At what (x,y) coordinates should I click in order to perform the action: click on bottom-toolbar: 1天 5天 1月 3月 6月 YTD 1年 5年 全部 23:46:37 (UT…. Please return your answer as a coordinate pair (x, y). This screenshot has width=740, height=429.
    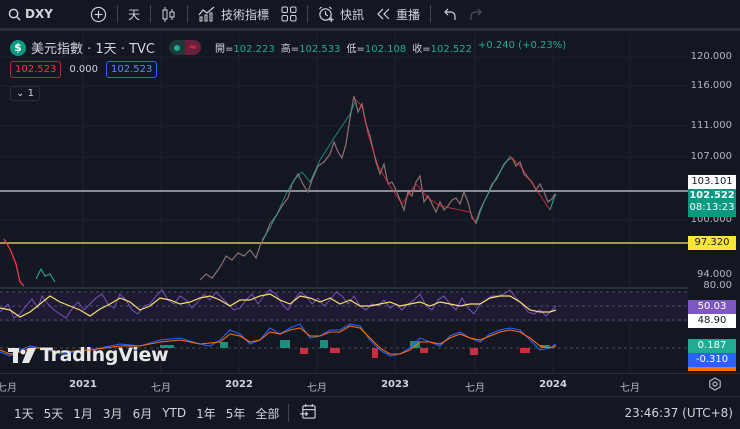
    Looking at the image, I should click on (370, 412).